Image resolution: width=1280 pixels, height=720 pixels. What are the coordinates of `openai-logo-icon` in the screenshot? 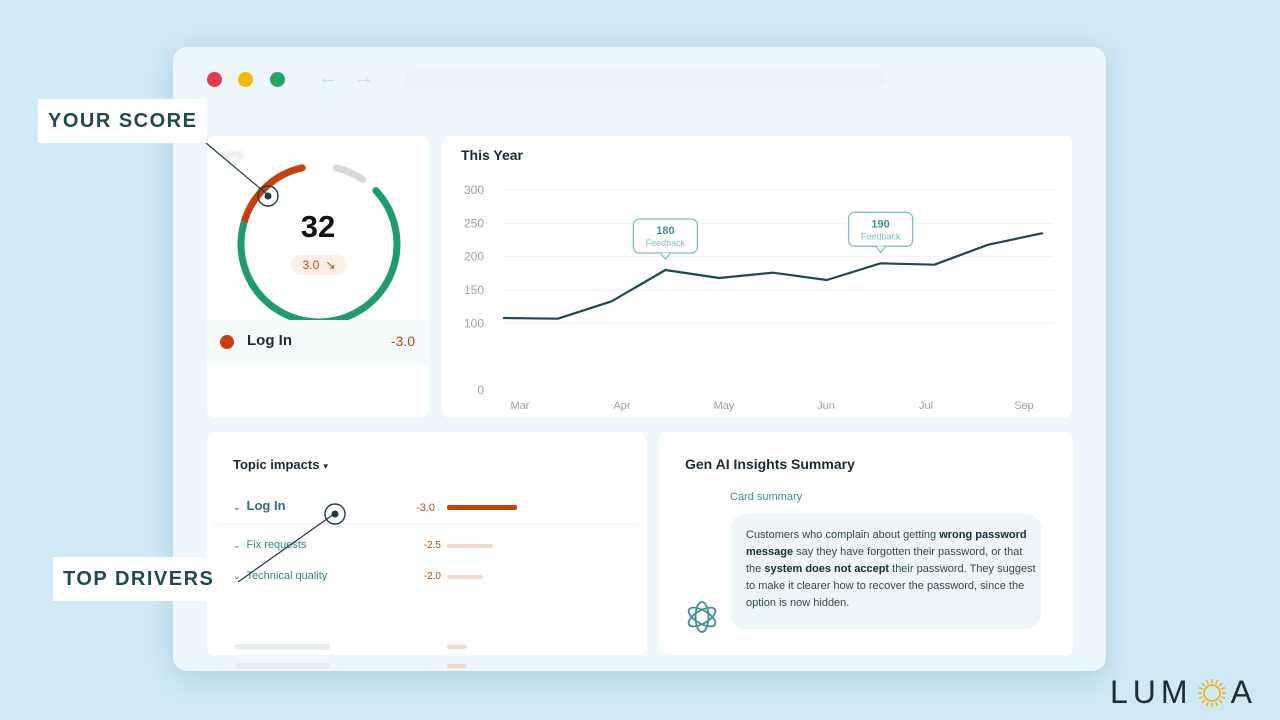 It's located at (702, 617).